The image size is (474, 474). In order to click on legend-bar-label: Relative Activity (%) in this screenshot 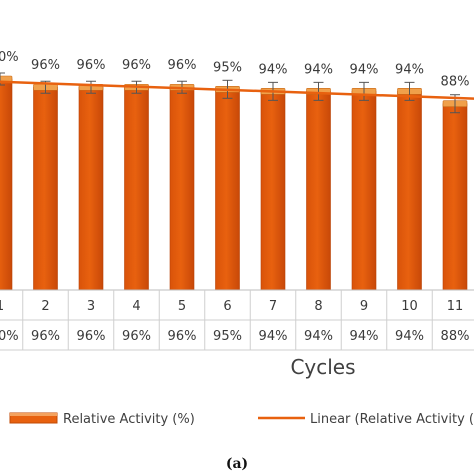, I will do `click(129, 419)`.